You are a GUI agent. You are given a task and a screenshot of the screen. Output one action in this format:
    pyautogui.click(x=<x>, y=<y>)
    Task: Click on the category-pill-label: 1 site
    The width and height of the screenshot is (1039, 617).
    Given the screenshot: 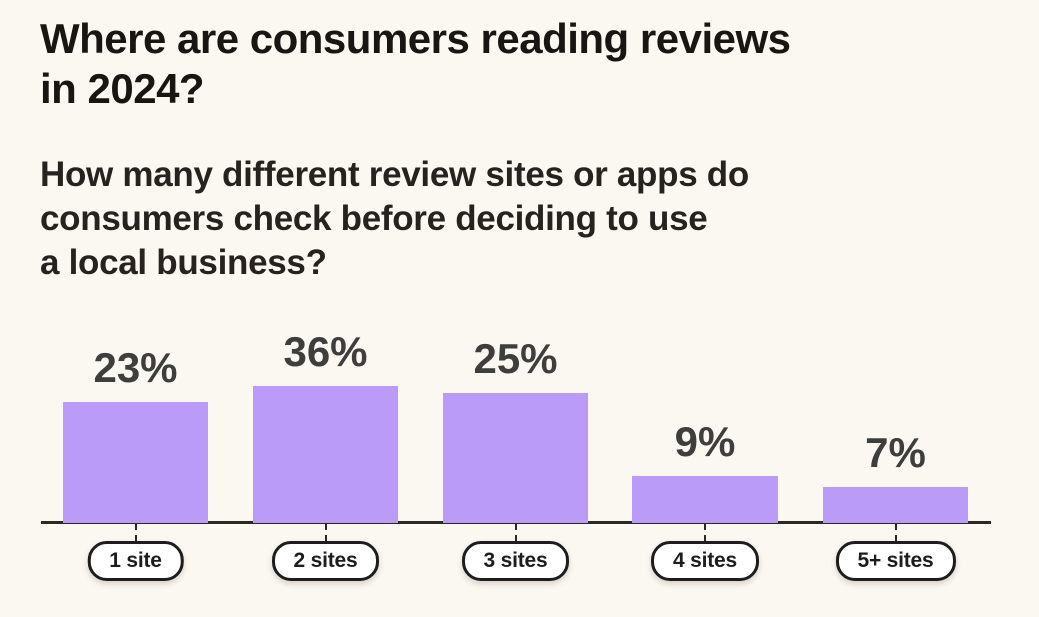 What is the action you would take?
    pyautogui.click(x=135, y=560)
    